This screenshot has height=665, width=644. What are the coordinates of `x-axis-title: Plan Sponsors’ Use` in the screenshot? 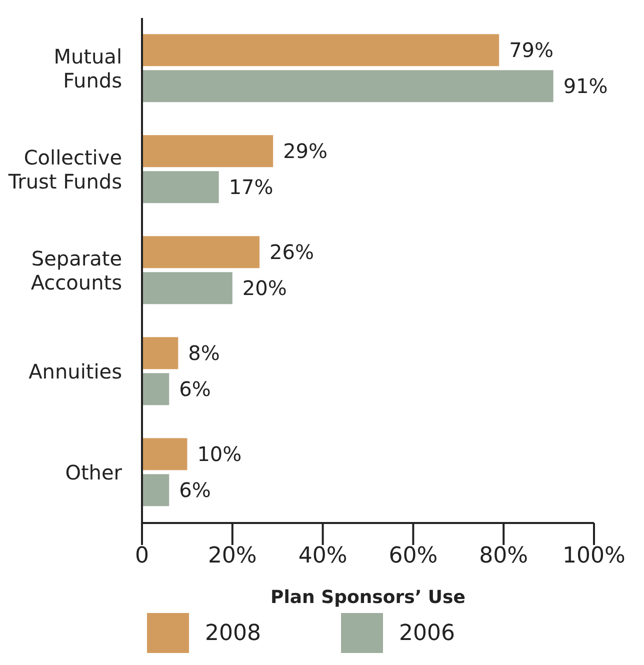 It's located at (368, 597).